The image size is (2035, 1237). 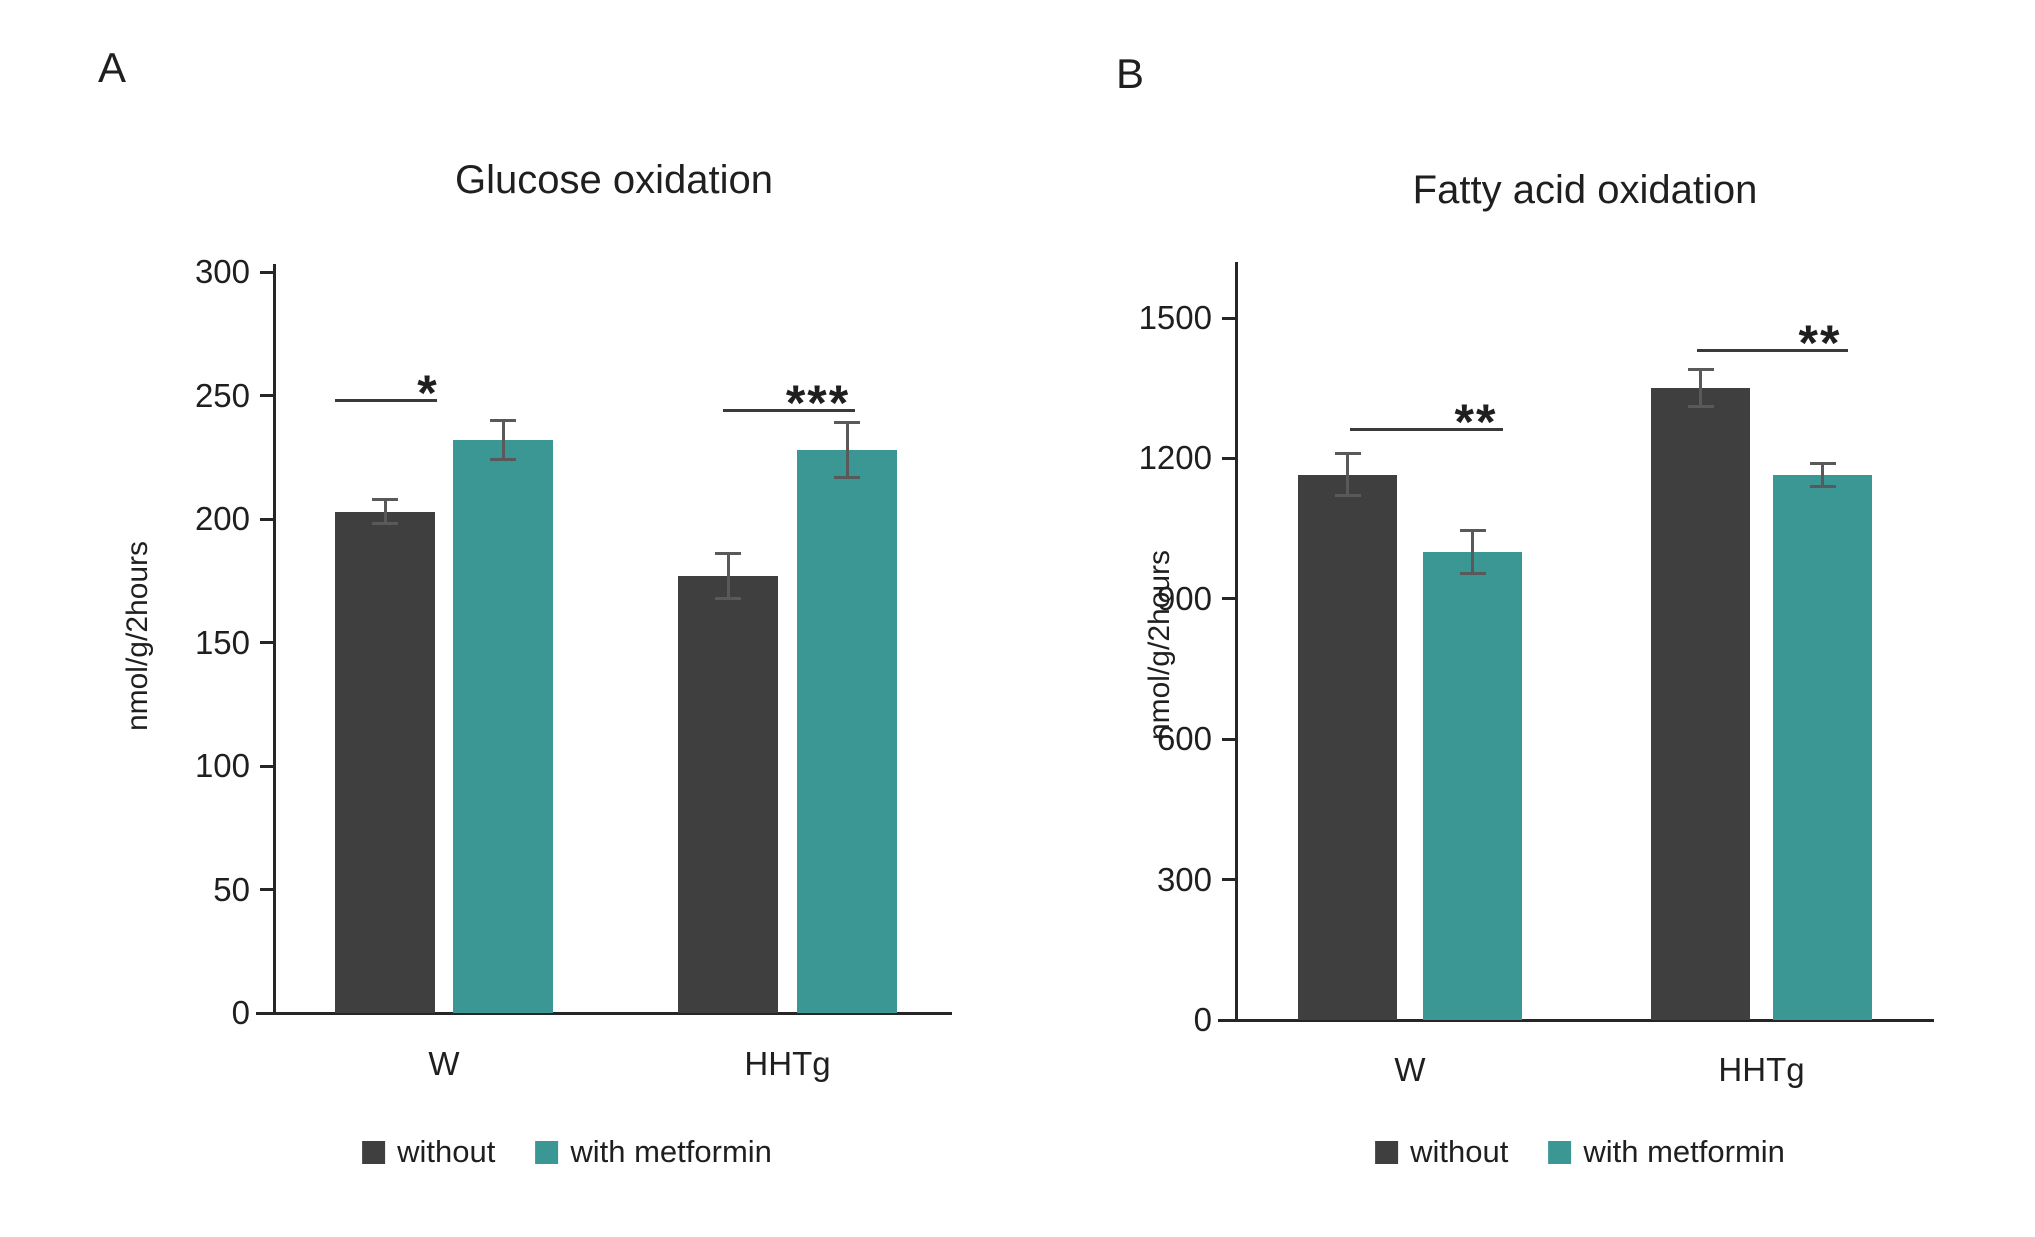 What do you see at coordinates (847, 423) in the screenshot?
I see `error-cap-top-a-hhtg-s1` at bounding box center [847, 423].